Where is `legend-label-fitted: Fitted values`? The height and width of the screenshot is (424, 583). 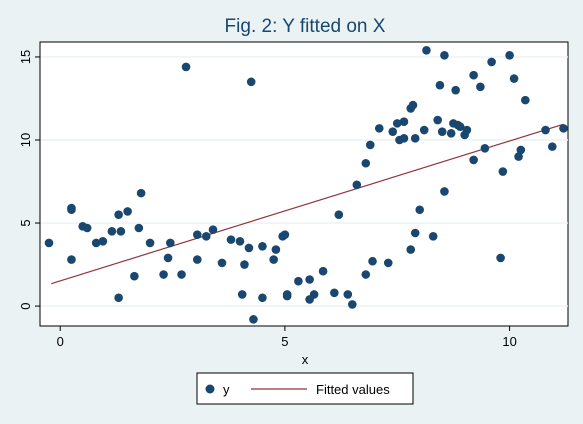 legend-label-fitted: Fitted values is located at coordinates (353, 389).